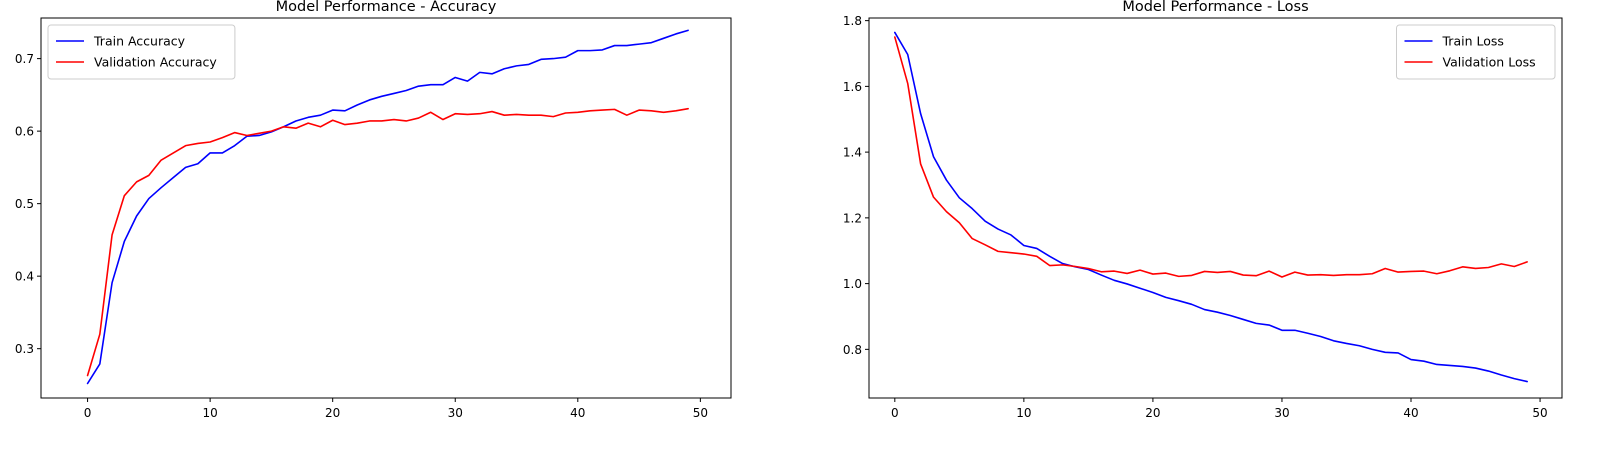  Describe the element at coordinates (852, 218) in the screenshot. I see `loss-y-tick-label: 1.2` at that location.